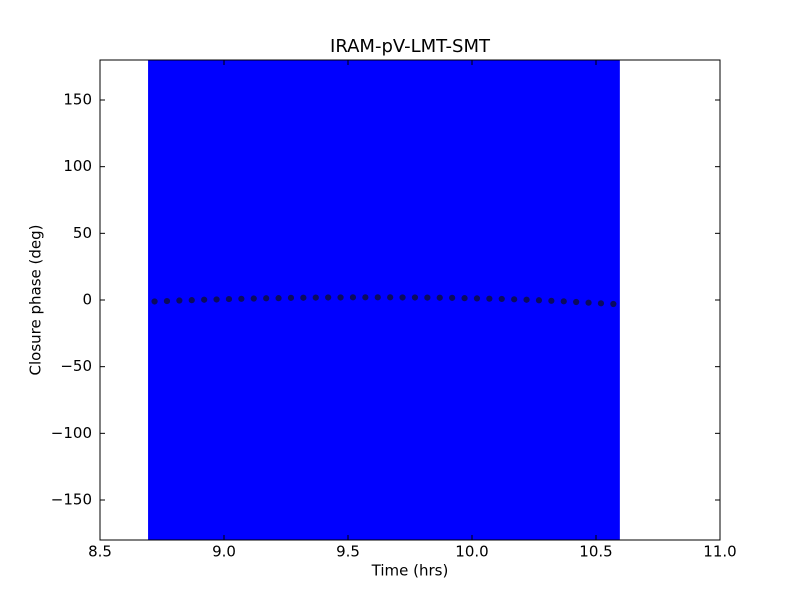 The height and width of the screenshot is (600, 800). I want to click on chart-title: IRAM-pV-LMT-SMT, so click(410, 46).